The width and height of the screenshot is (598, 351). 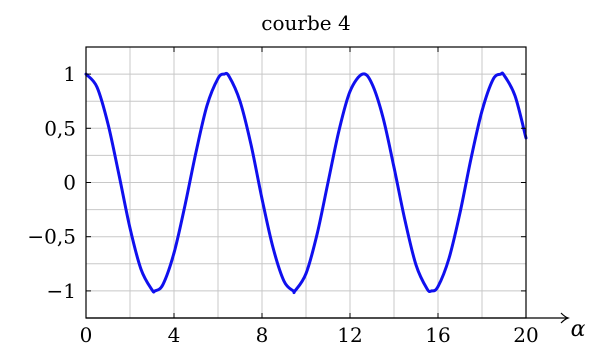 I want to click on y-tick-label: −1, so click(x=61, y=291).